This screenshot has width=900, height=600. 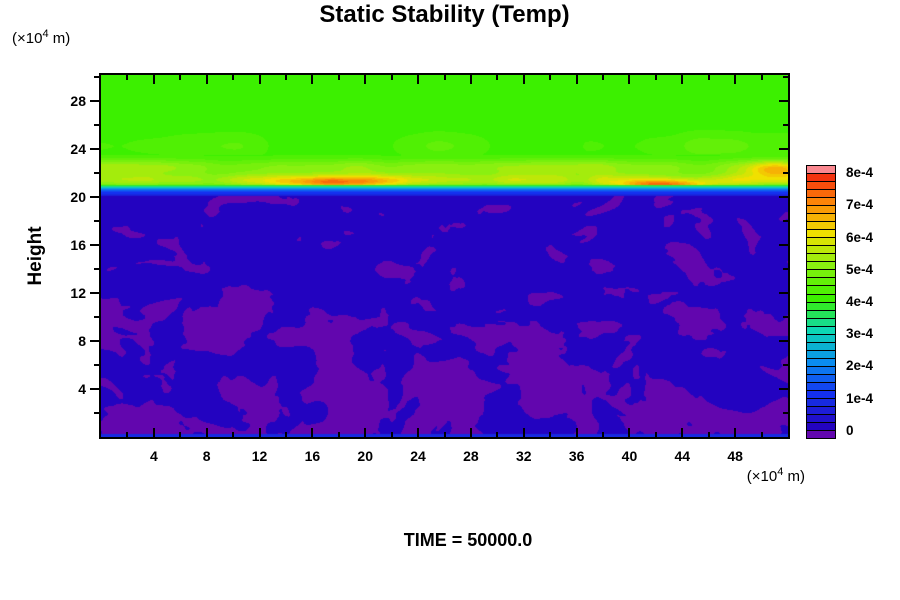 What do you see at coordinates (860, 205) in the screenshot?
I see `colorbar-label: 7e-4` at bounding box center [860, 205].